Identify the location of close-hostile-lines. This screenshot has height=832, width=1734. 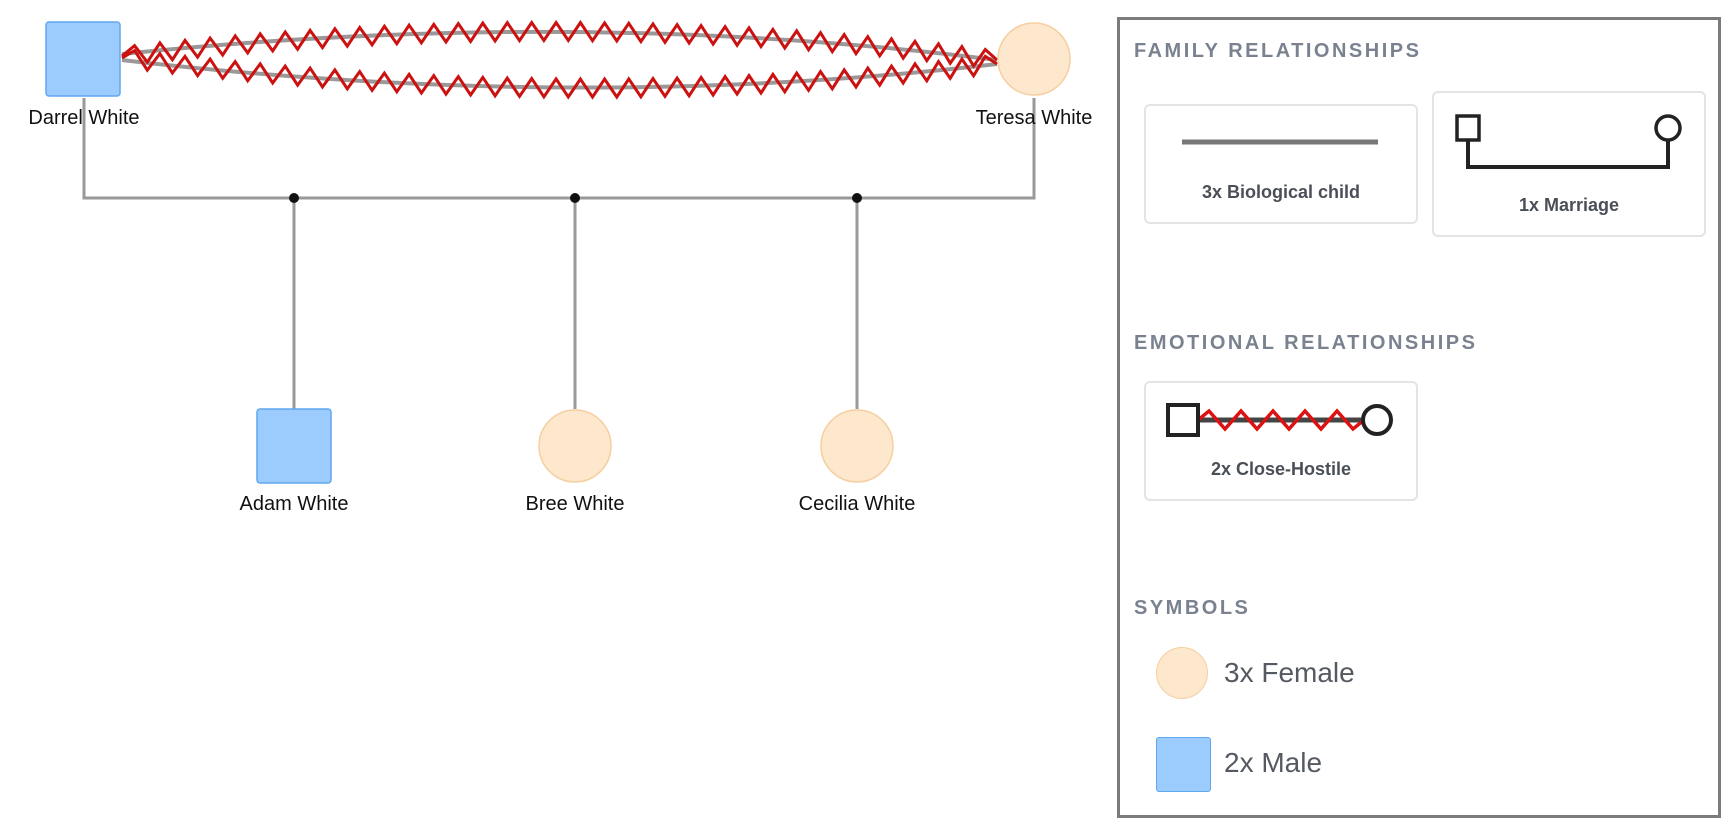
(560, 59).